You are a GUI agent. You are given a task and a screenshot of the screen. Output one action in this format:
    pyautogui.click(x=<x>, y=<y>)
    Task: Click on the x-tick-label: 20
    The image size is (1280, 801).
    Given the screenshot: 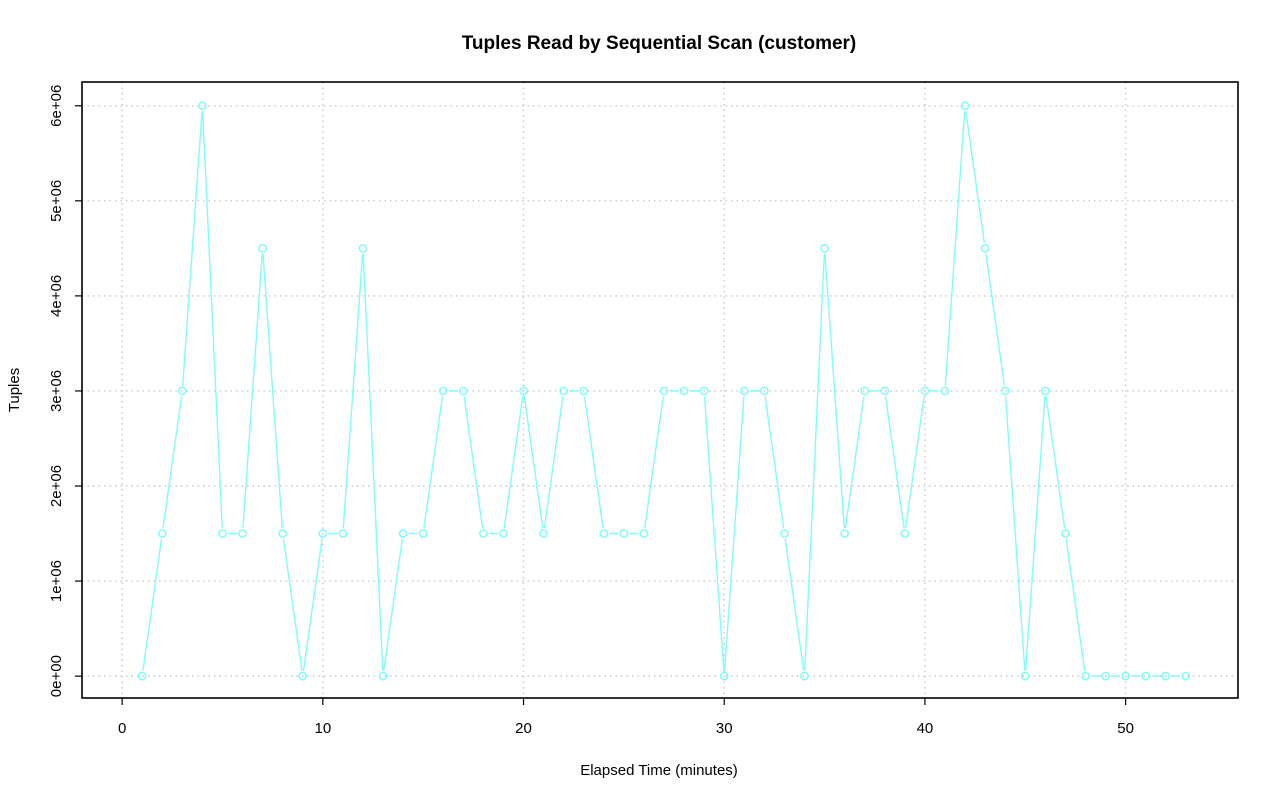 What is the action you would take?
    pyautogui.click(x=523, y=728)
    